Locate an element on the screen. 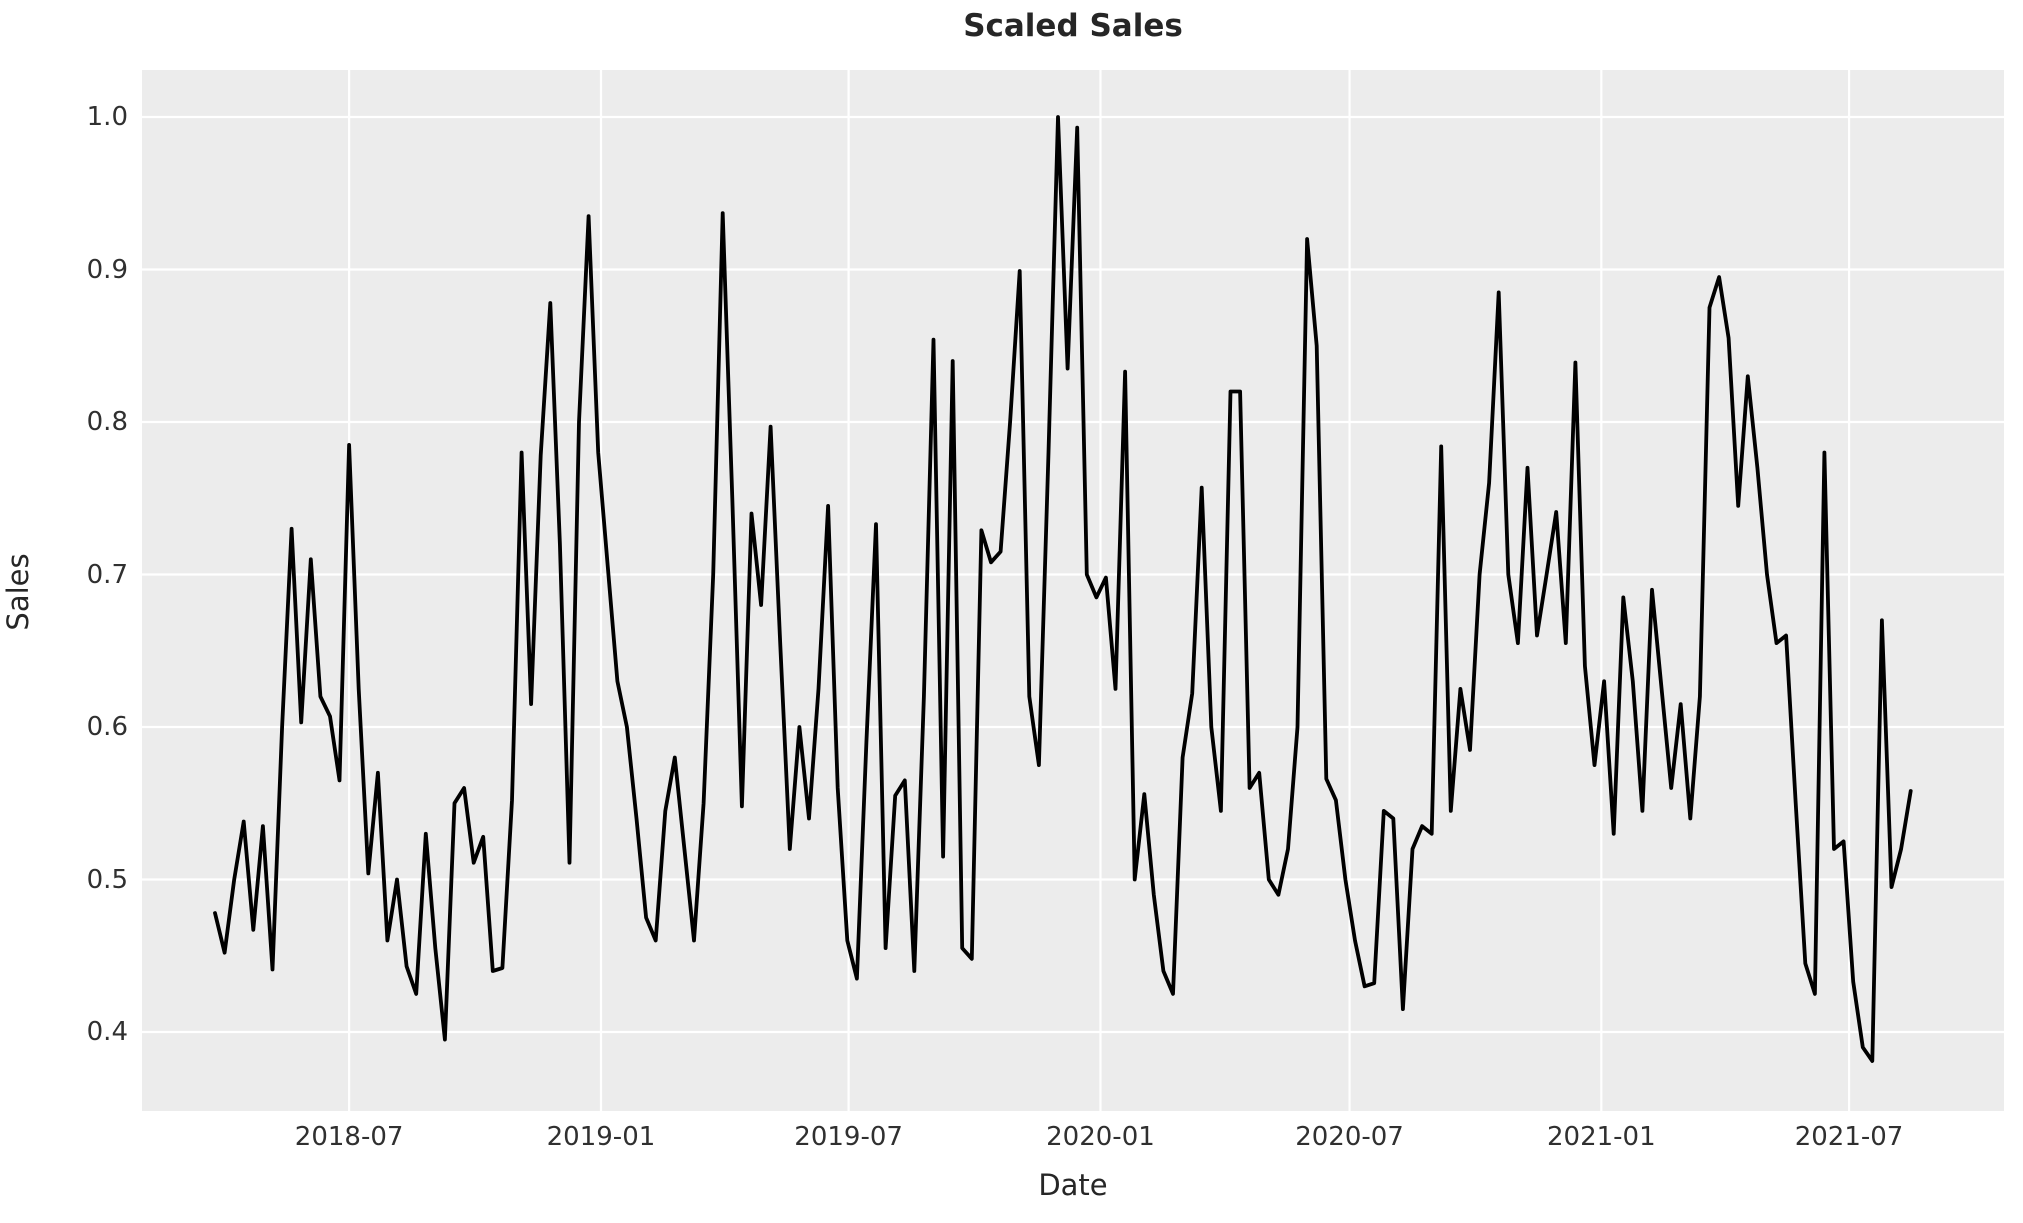  y-tick-label: 0.4 is located at coordinates (107, 1032).